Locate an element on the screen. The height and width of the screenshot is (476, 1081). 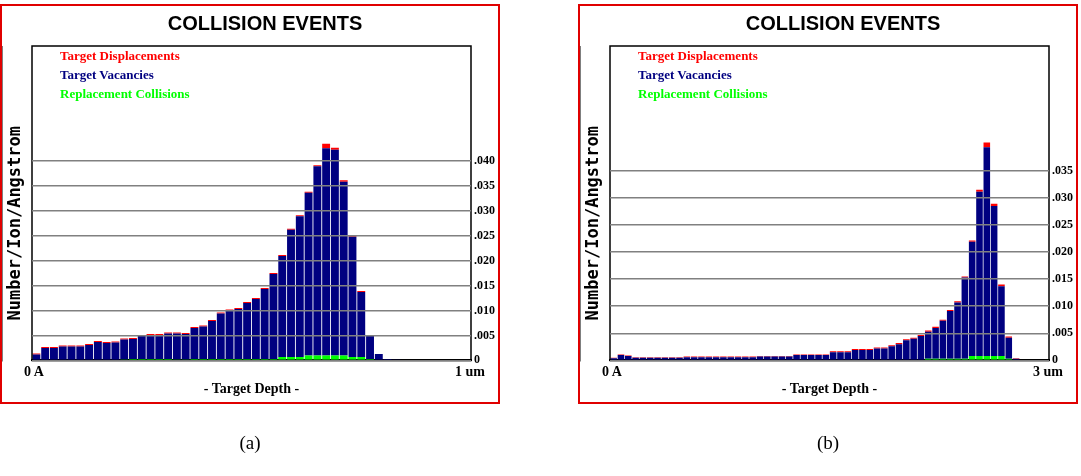
text: (b) is located at coordinates (828, 443).